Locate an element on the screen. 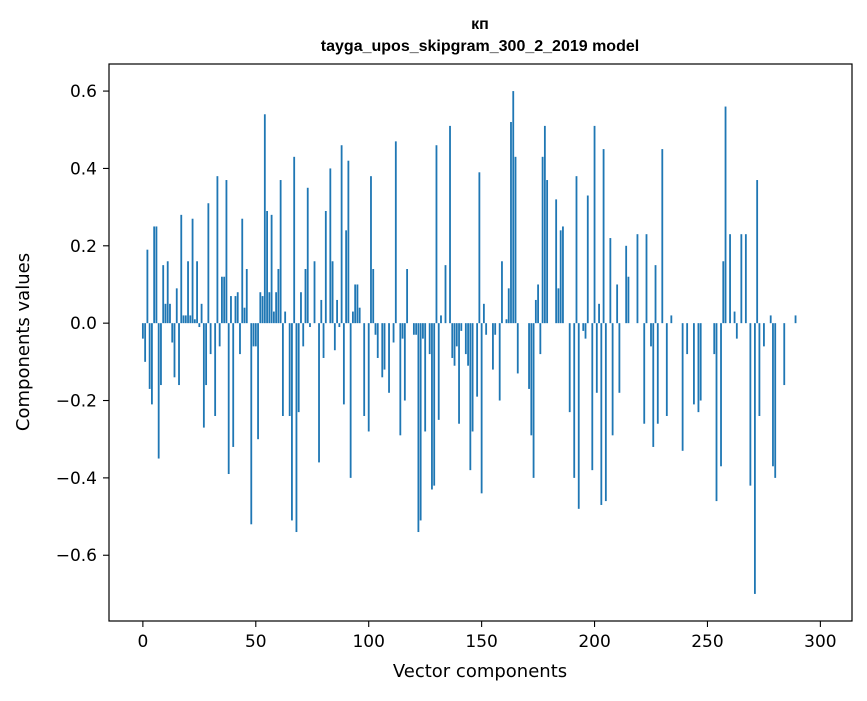 This screenshot has width=867, height=701. y-tick-label: −0.4 is located at coordinates (76, 479).